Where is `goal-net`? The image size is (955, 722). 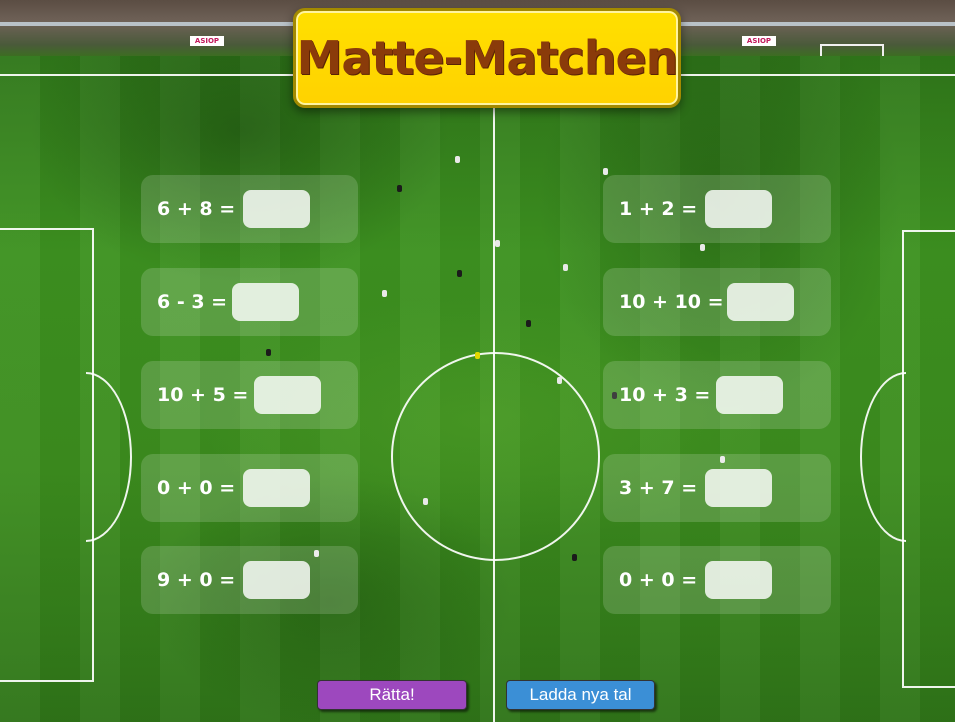
goal-net is located at coordinates (852, 50).